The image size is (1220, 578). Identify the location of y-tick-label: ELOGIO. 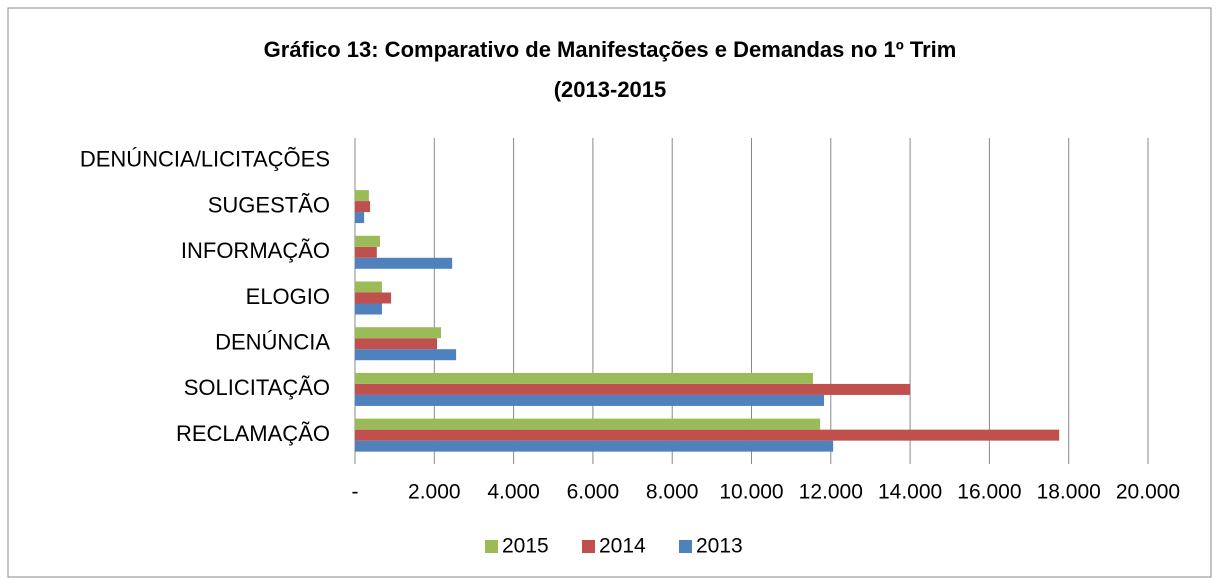
(288, 296).